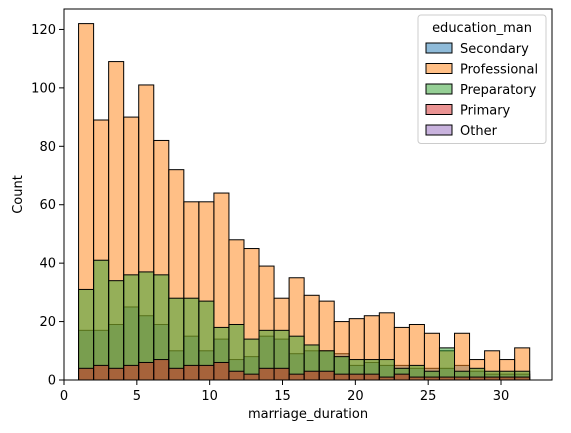  I want to click on legend-label-other: Other, so click(479, 131).